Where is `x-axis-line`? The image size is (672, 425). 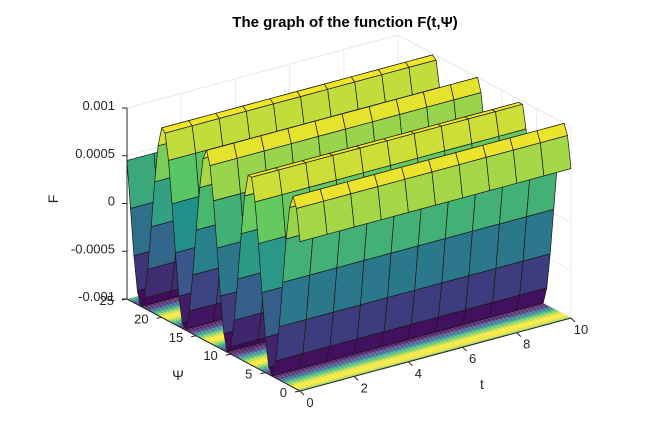
x-axis-line is located at coordinates (435, 354).